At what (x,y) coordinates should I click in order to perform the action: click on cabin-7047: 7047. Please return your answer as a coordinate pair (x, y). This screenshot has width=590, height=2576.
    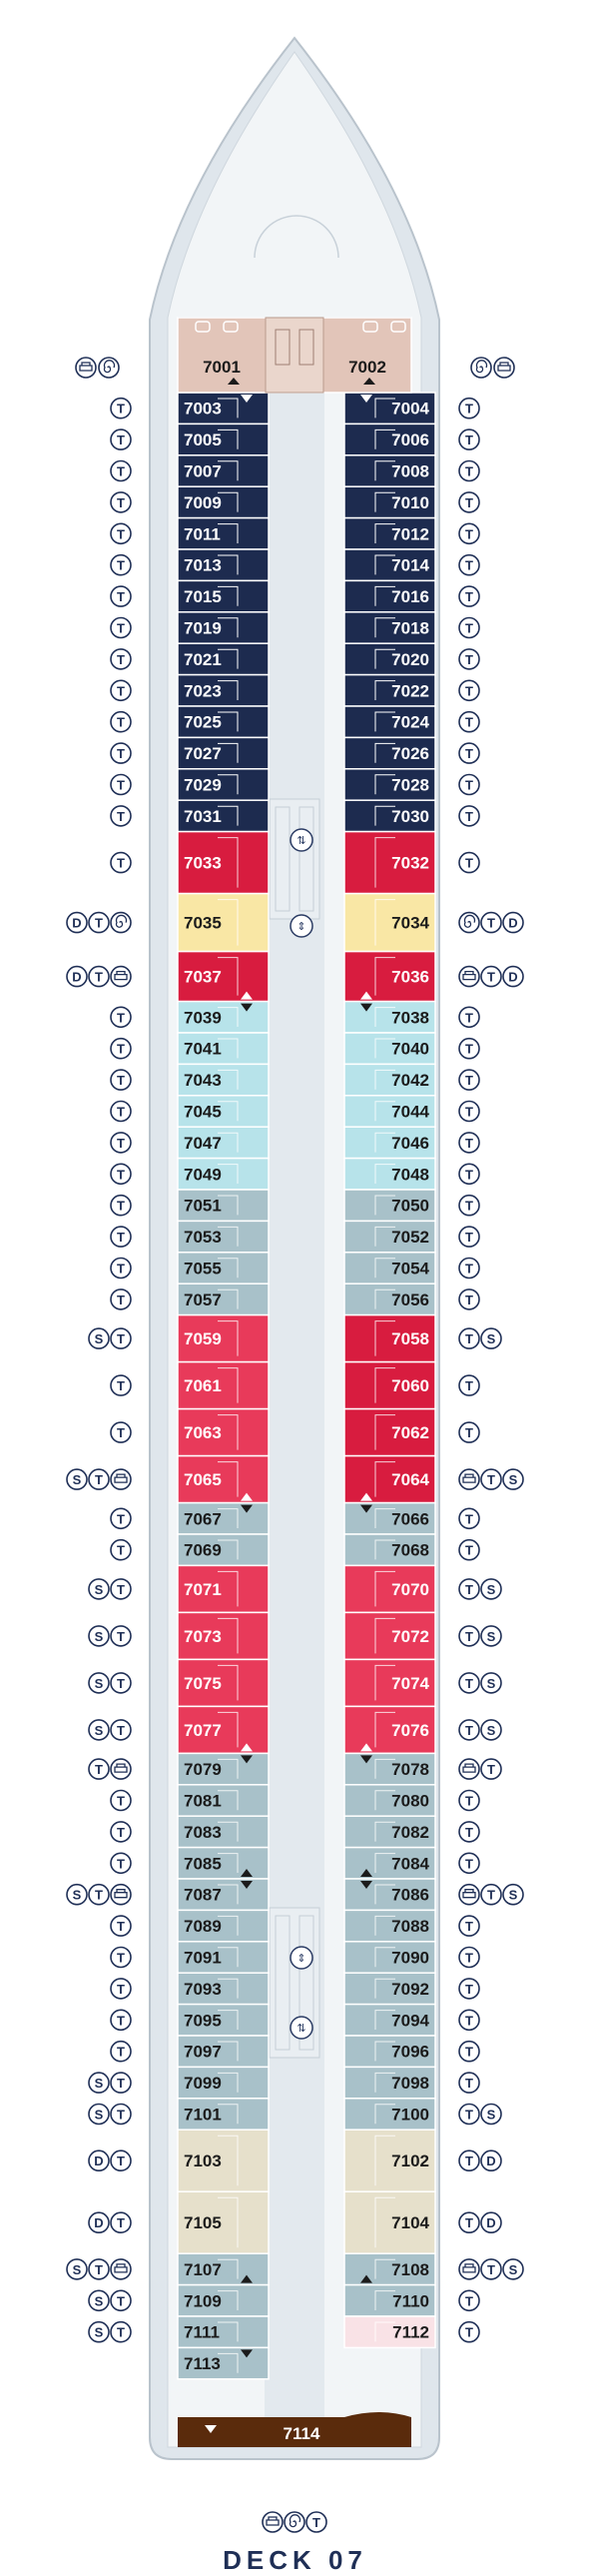
    Looking at the image, I should click on (224, 1143).